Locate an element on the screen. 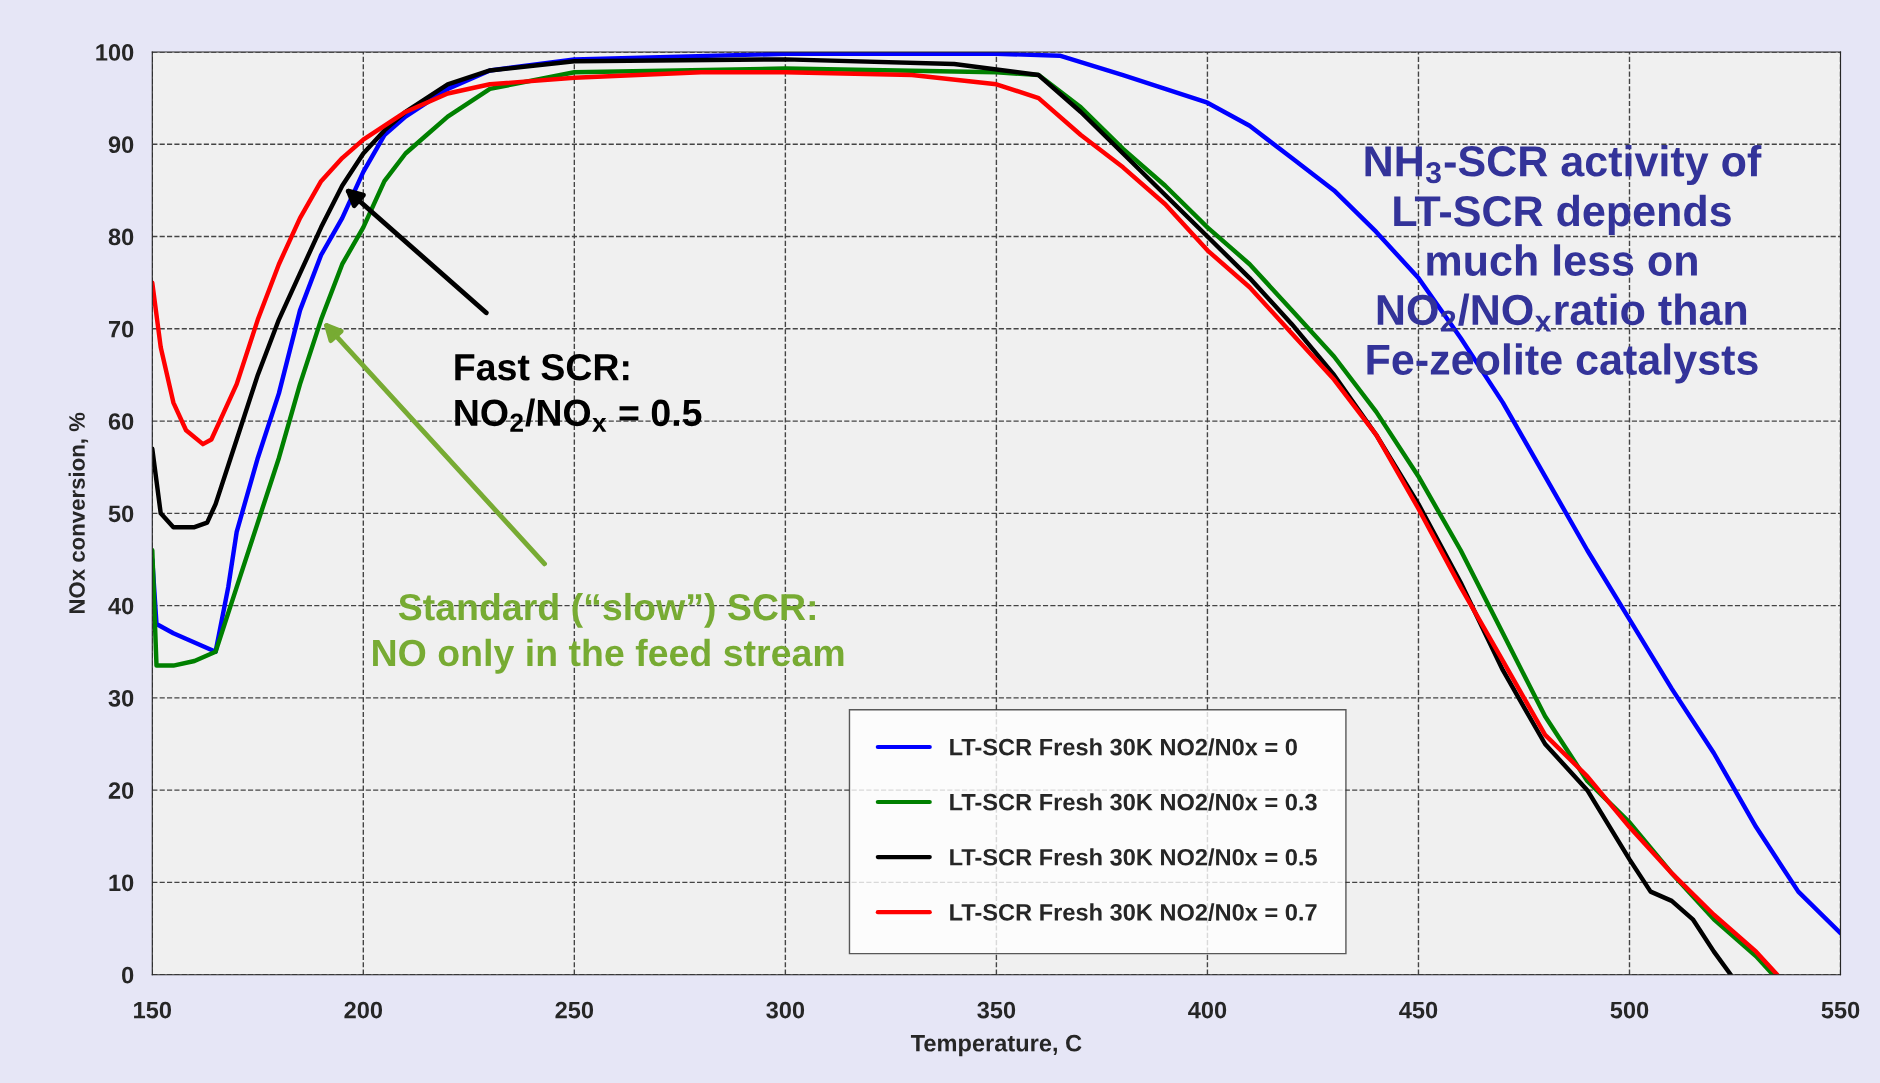  y-tick-label: 40 is located at coordinates (121, 606).